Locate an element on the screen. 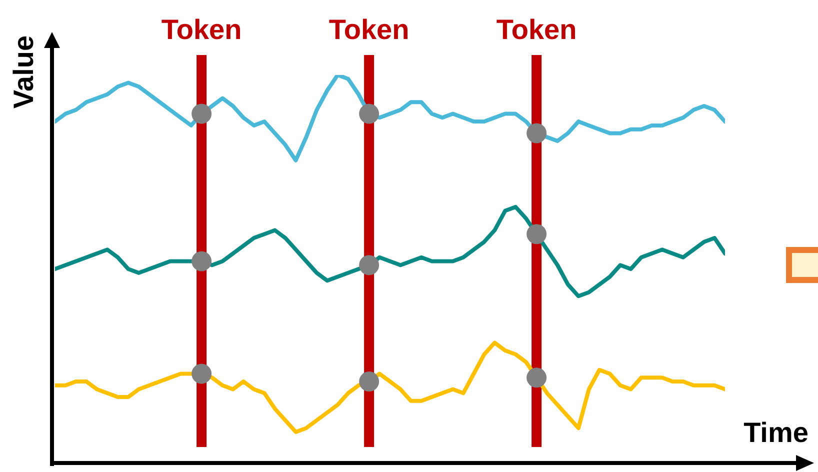  x-axis-title: Time is located at coordinates (776, 432).